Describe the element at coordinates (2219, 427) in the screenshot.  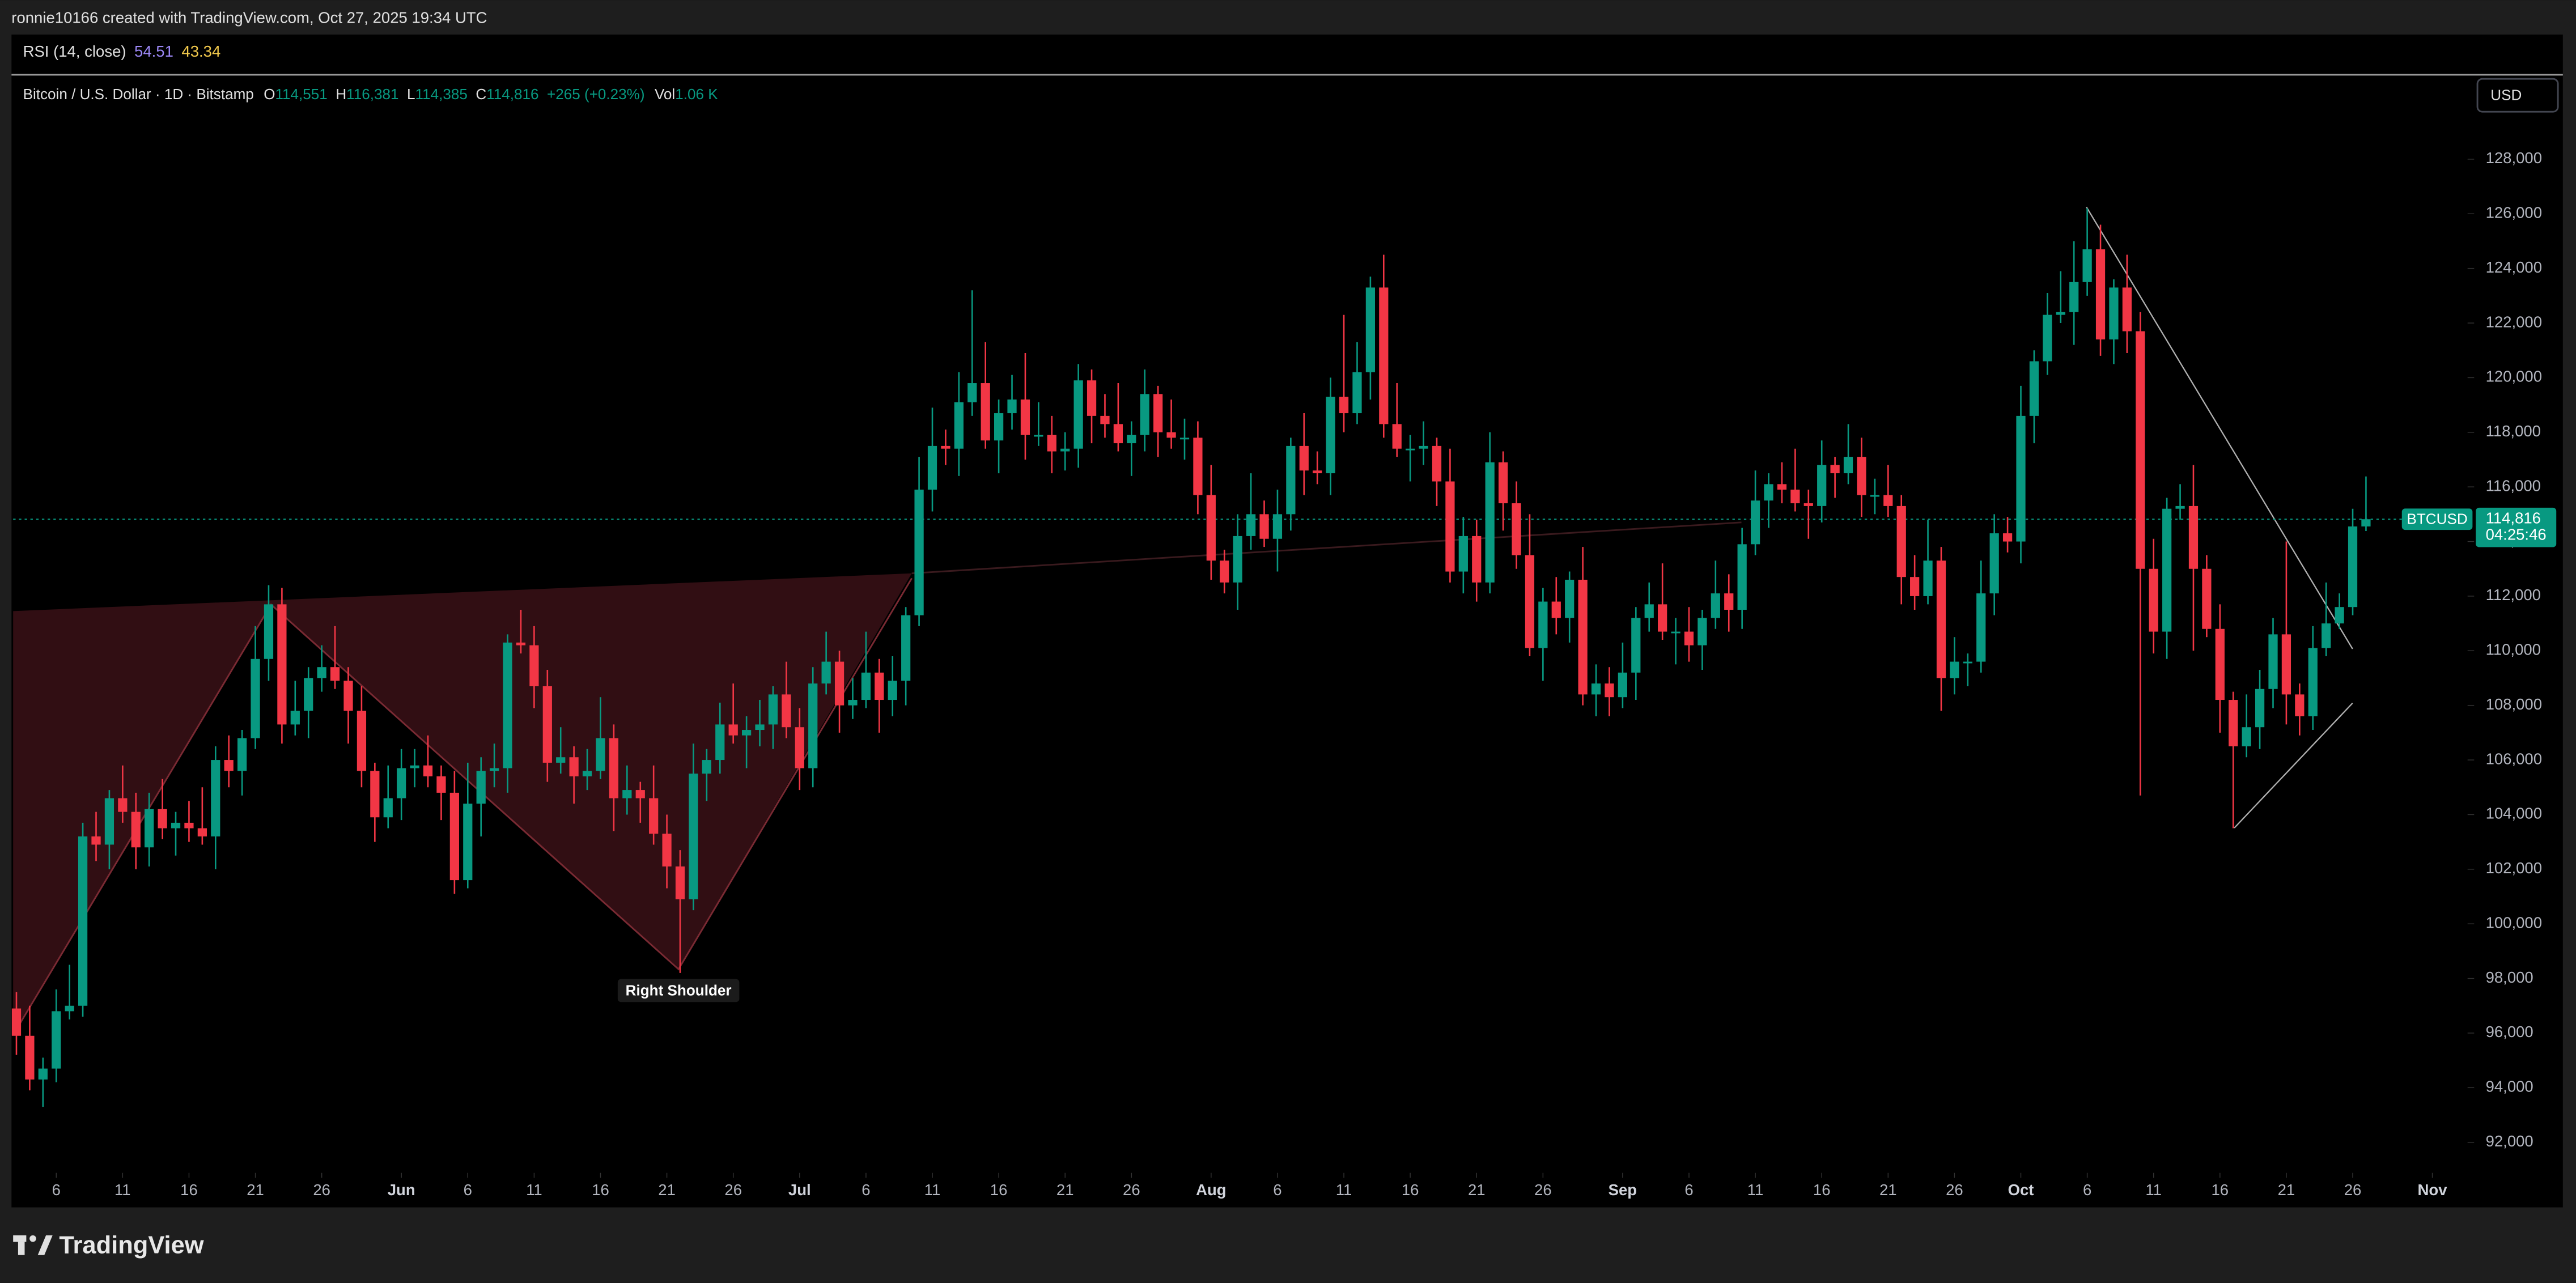
I see `trend-line` at that location.